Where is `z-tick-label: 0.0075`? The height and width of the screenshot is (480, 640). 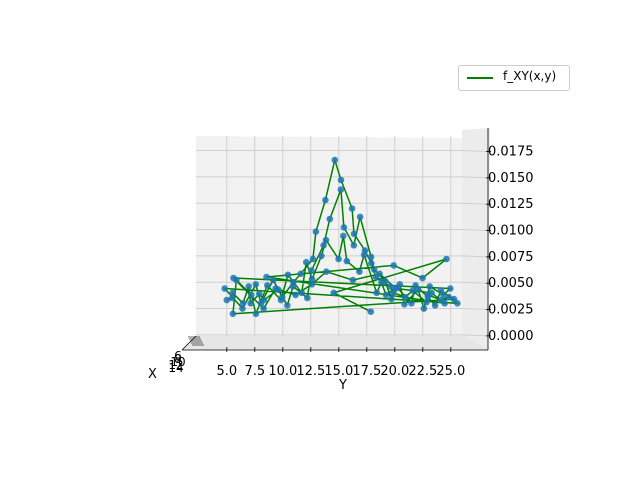
z-tick-label: 0.0075 is located at coordinates (511, 257).